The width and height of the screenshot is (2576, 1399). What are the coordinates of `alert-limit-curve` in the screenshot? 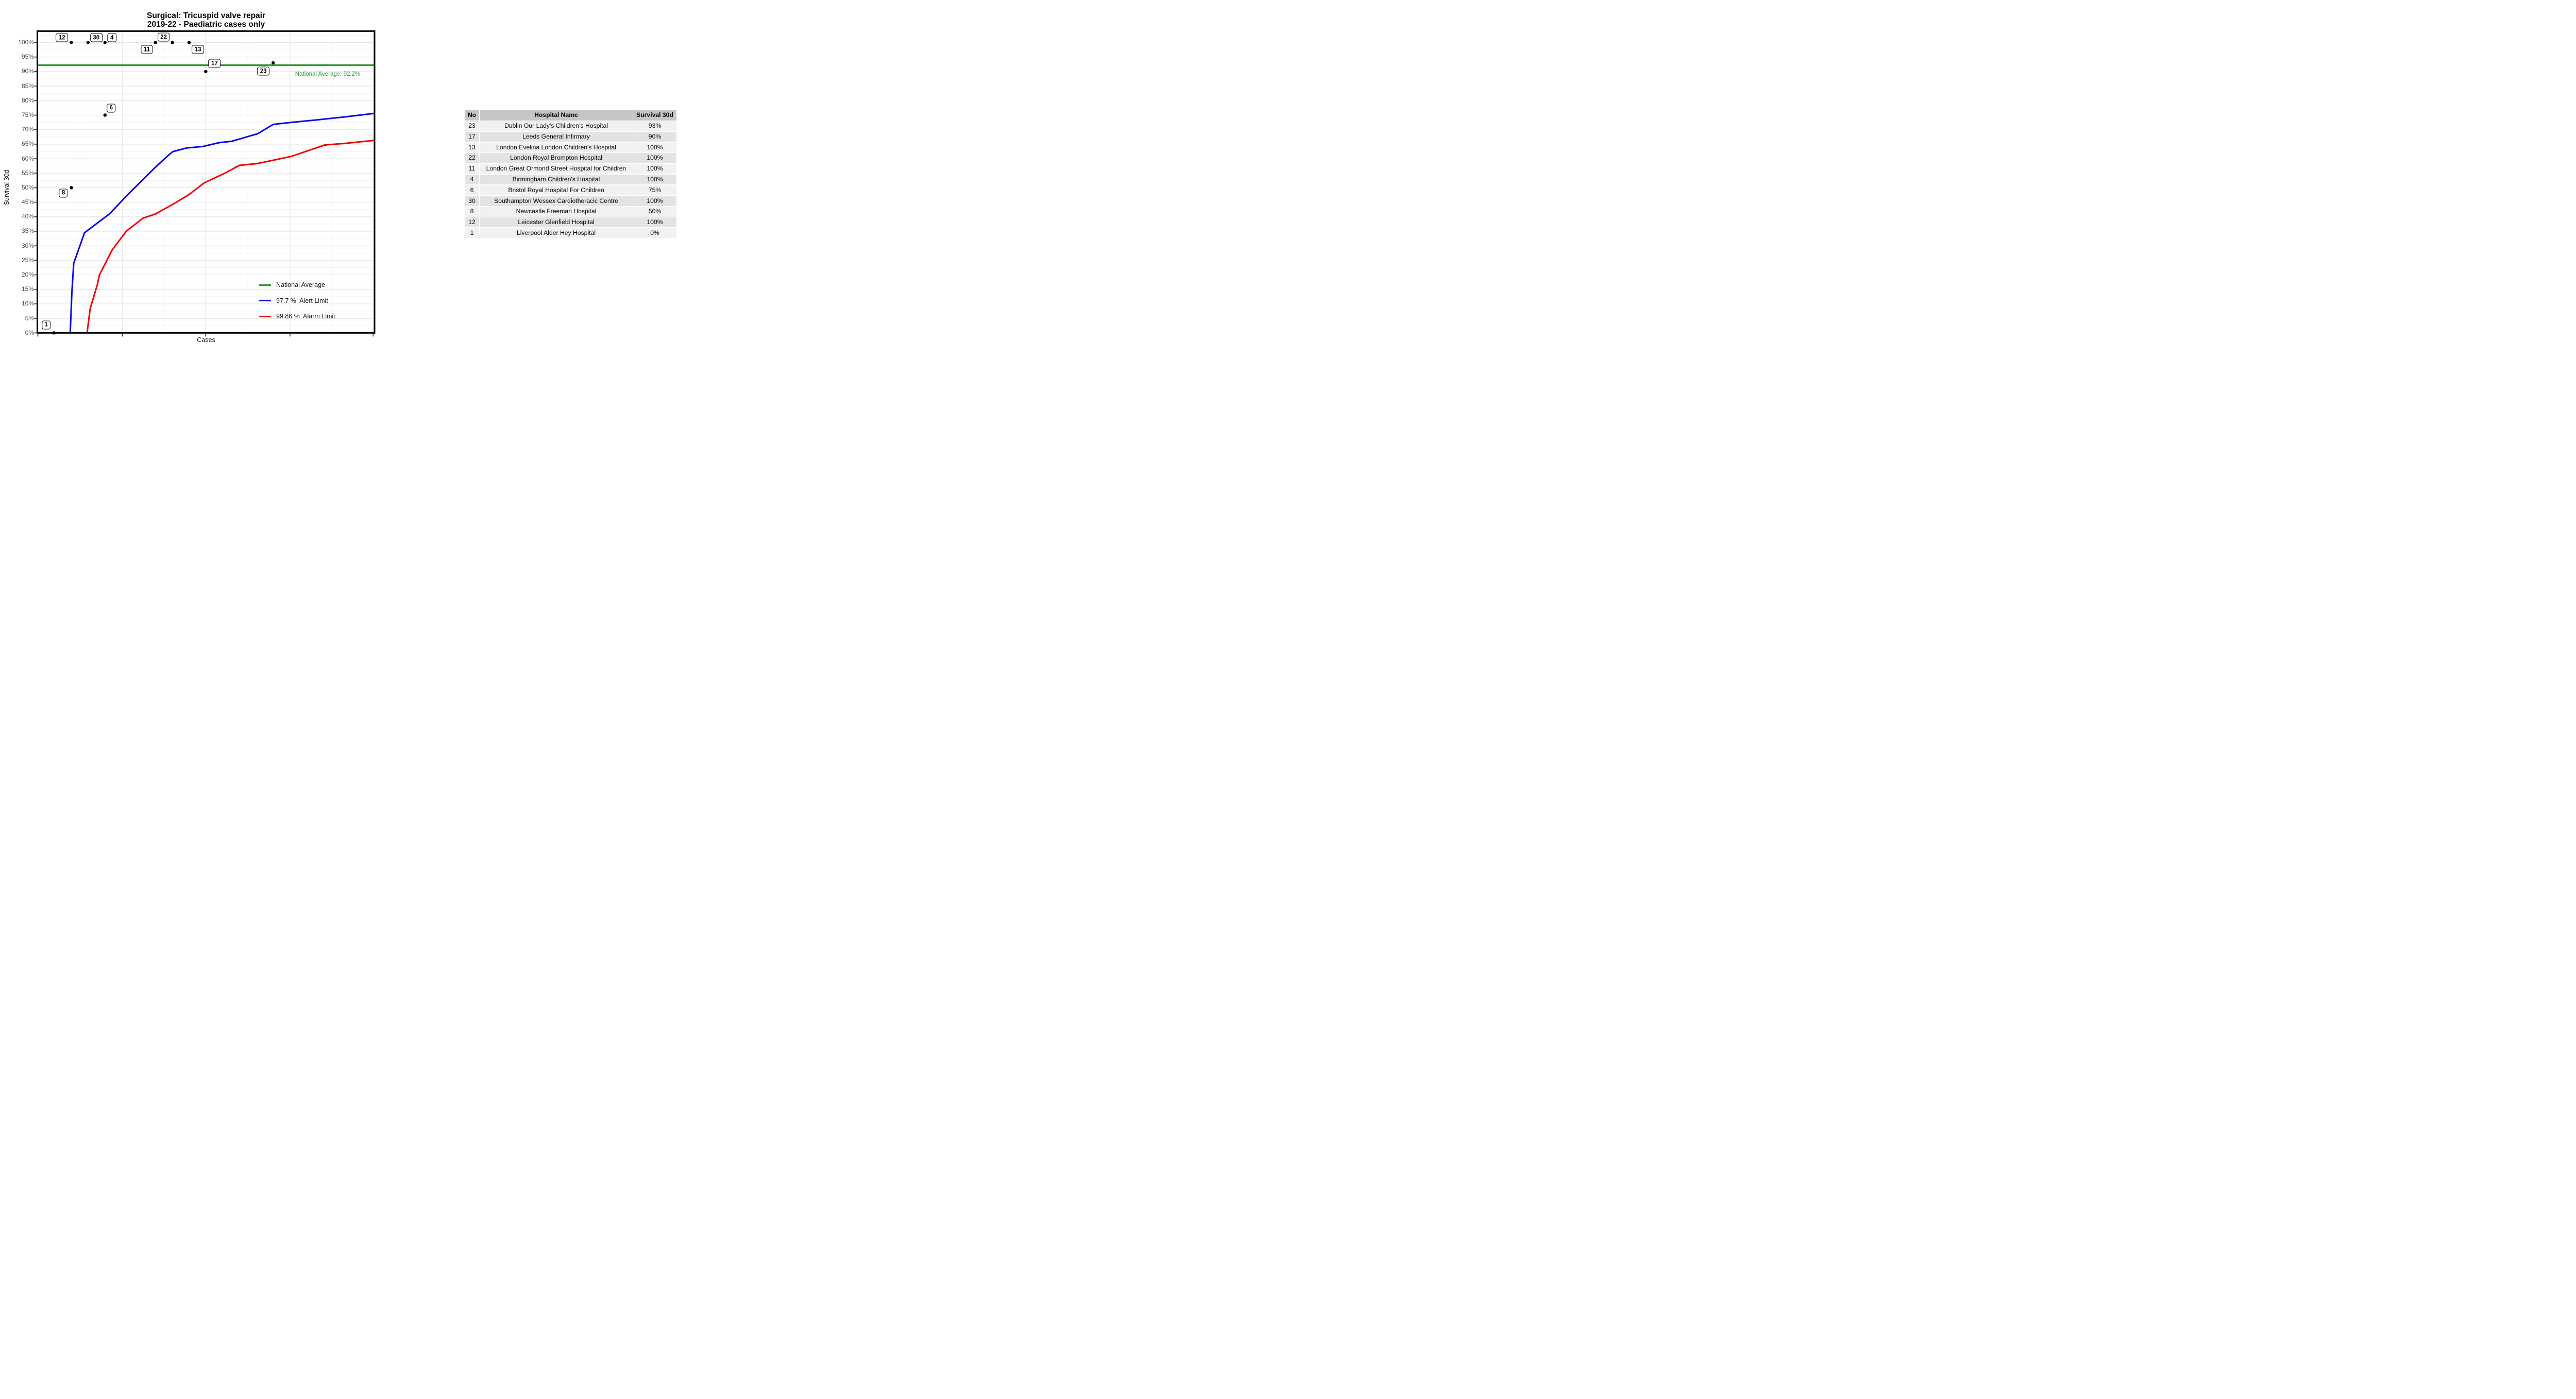 It's located at (222, 223).